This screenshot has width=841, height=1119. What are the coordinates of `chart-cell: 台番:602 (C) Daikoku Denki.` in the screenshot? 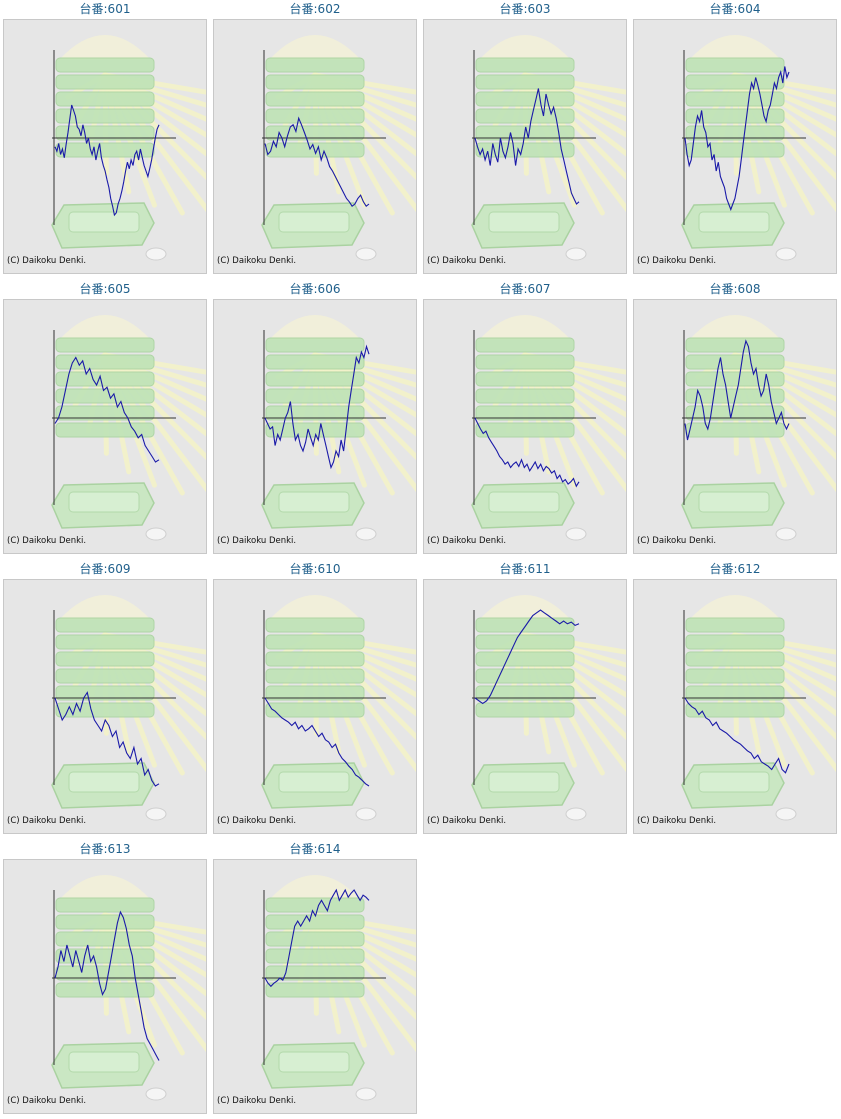 It's located at (315, 138).